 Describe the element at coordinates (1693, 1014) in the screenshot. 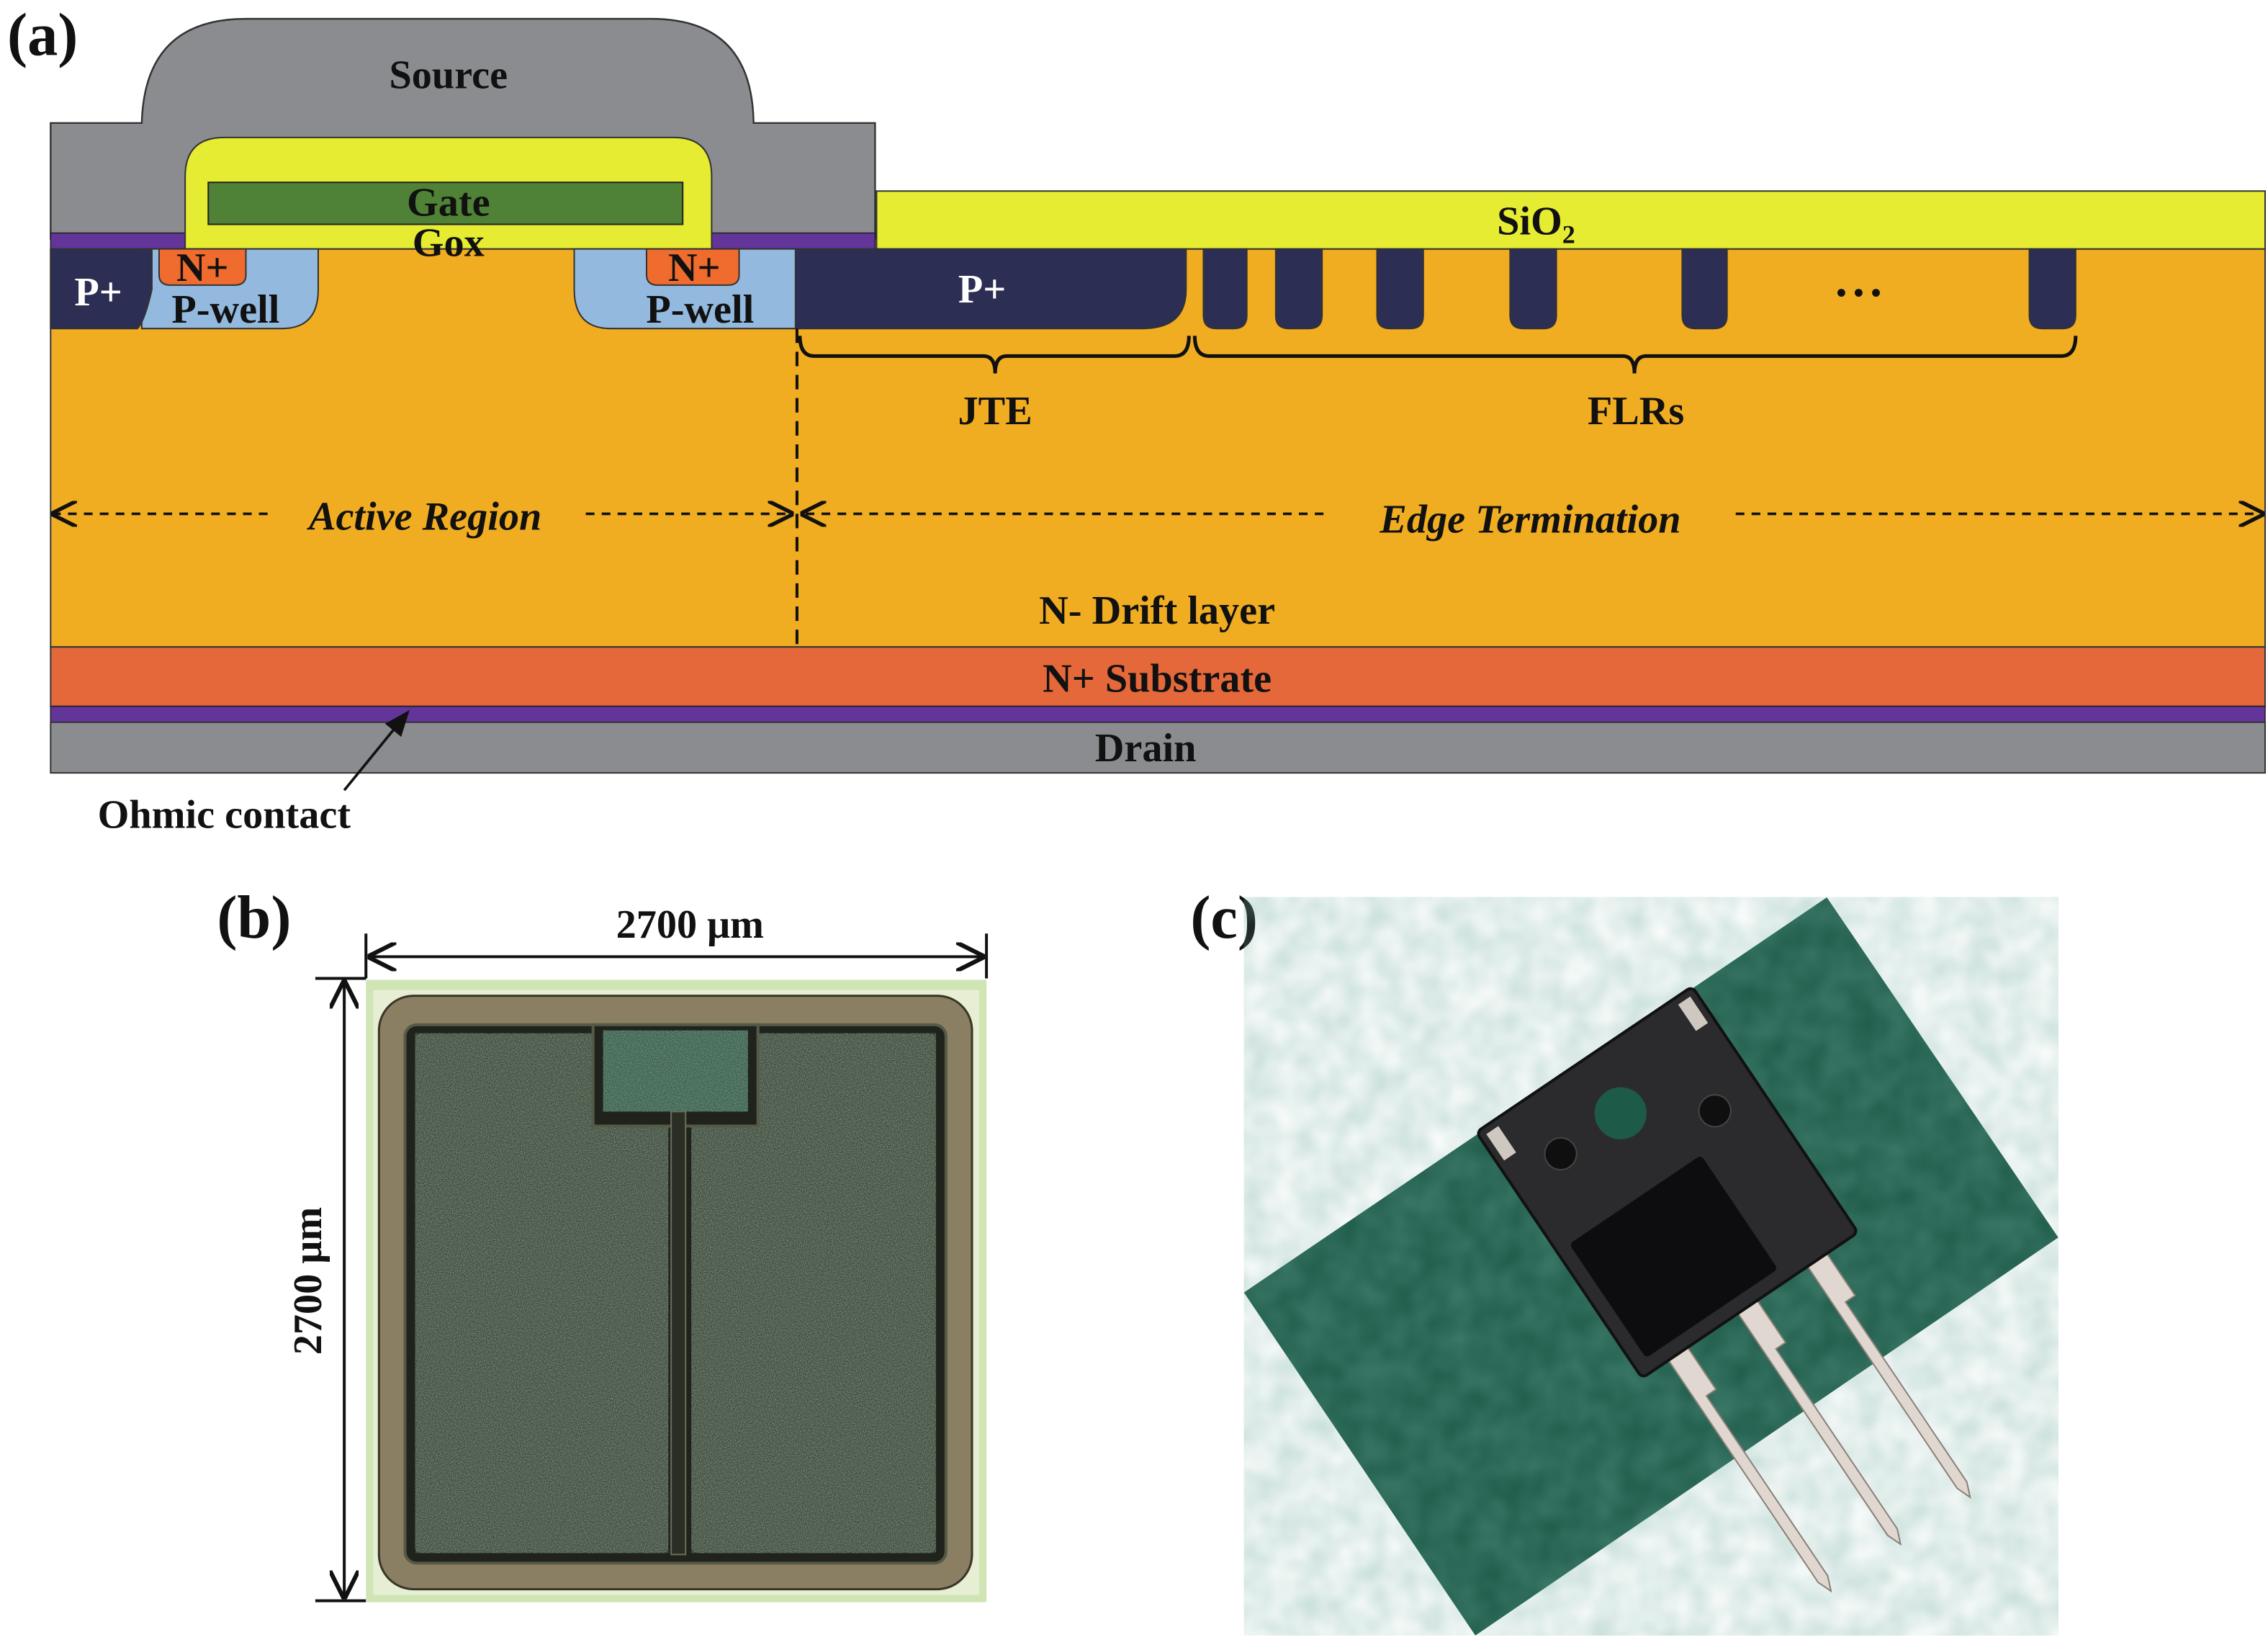

I see `tab-contact-right` at that location.